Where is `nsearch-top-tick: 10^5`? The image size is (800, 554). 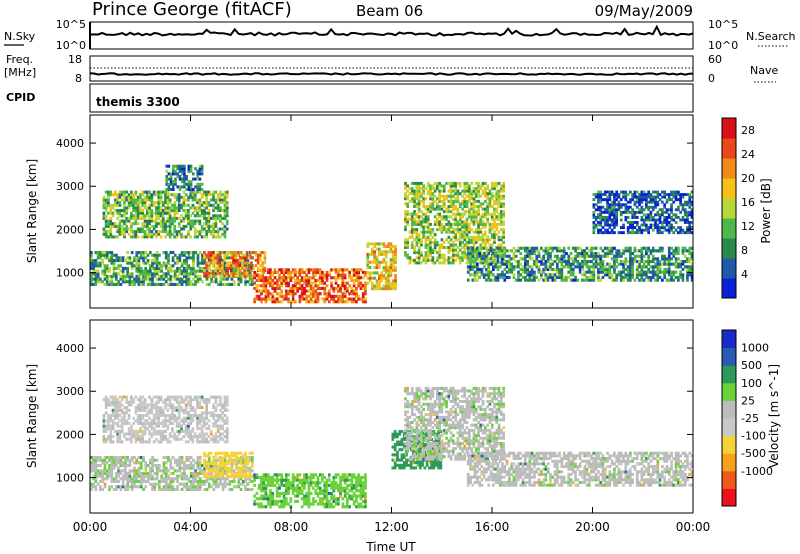
nsearch-top-tick: 10^5 is located at coordinates (723, 24).